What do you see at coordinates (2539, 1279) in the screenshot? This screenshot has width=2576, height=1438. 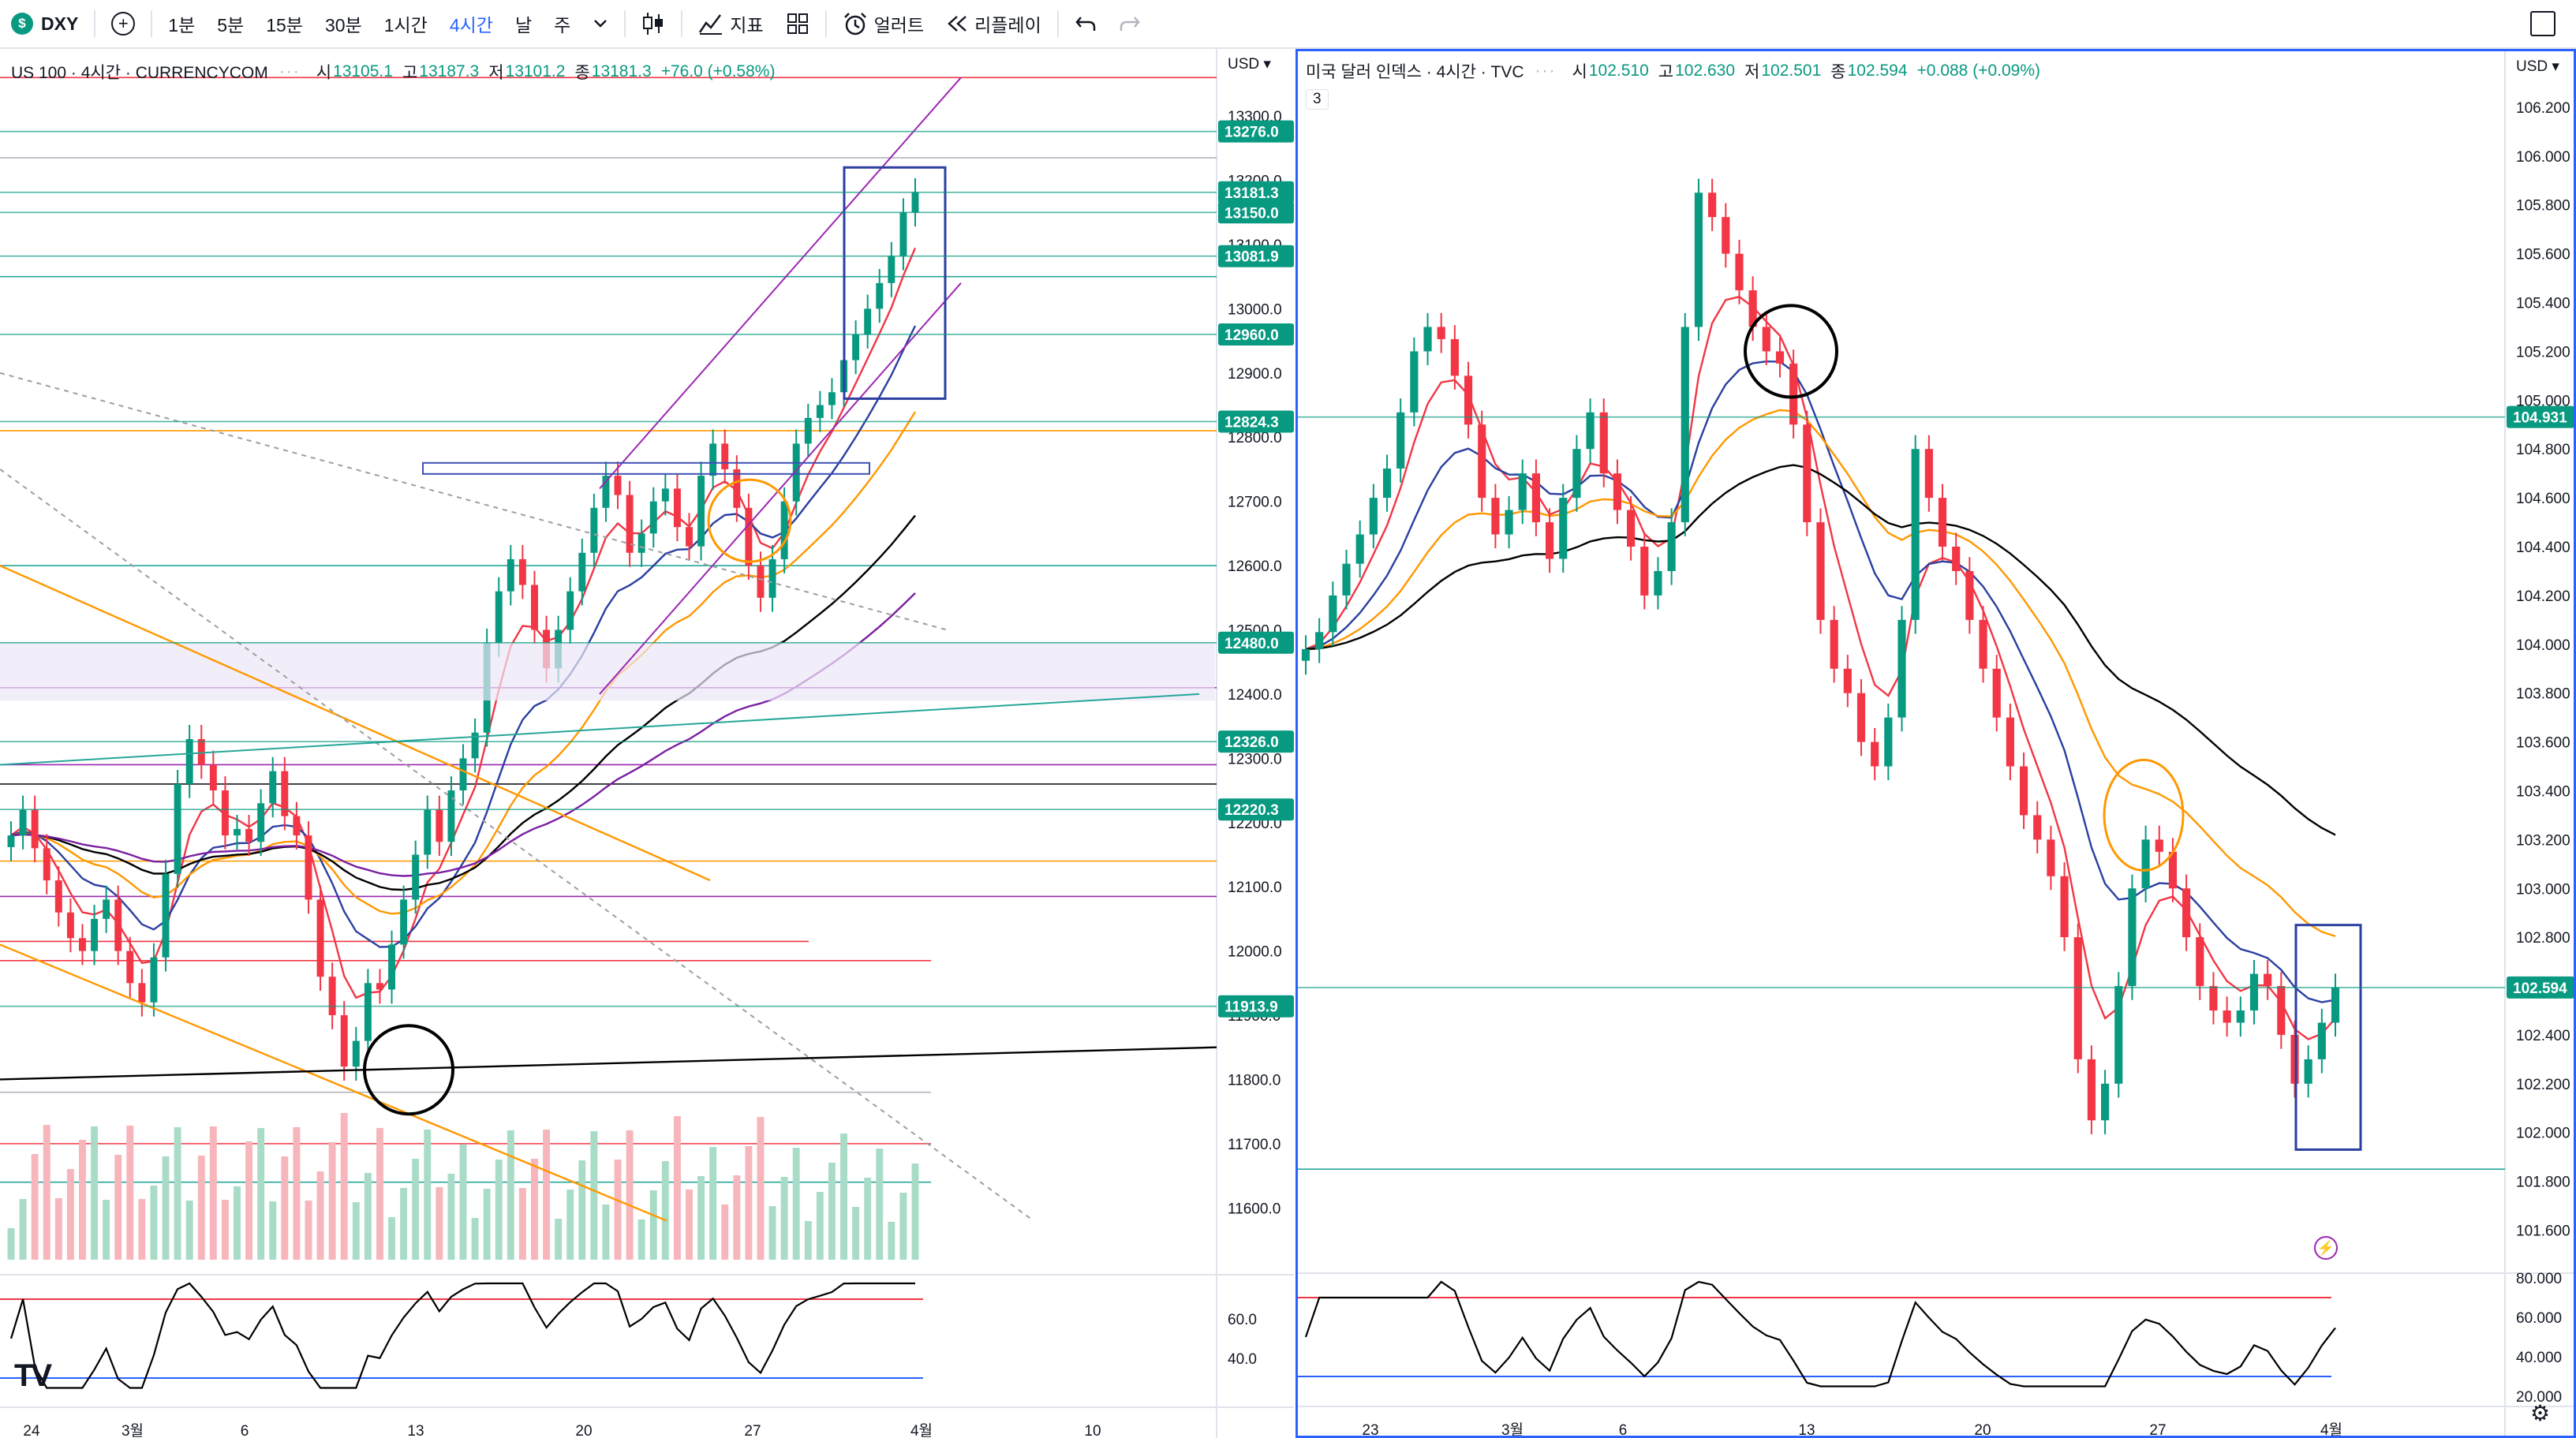 I see `rsi-tick-label: 80.000` at bounding box center [2539, 1279].